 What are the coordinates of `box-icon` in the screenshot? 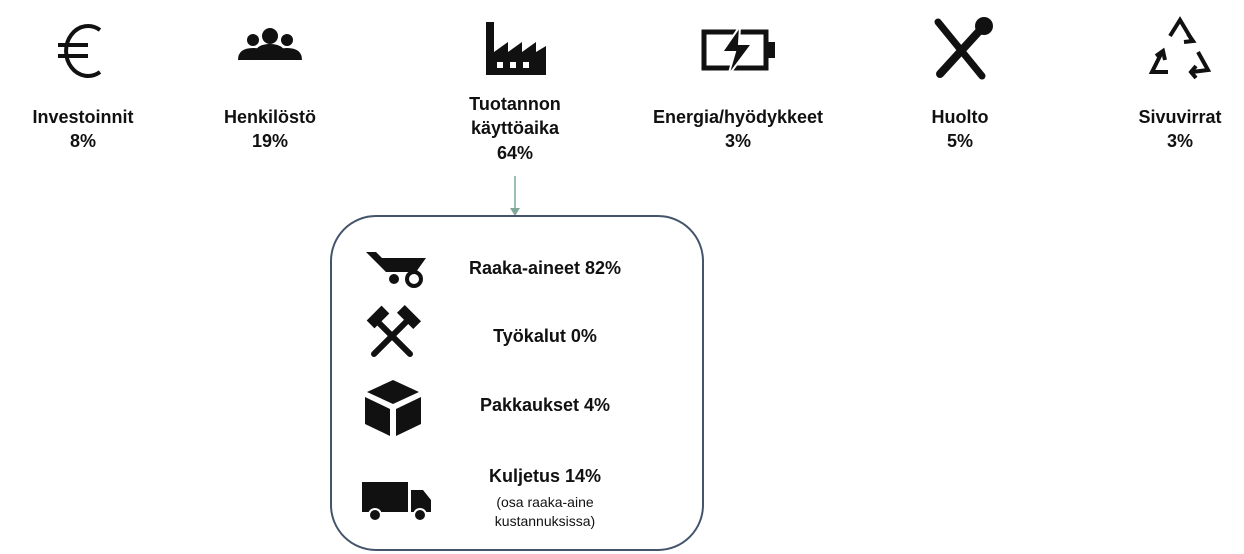 It's located at (393, 408).